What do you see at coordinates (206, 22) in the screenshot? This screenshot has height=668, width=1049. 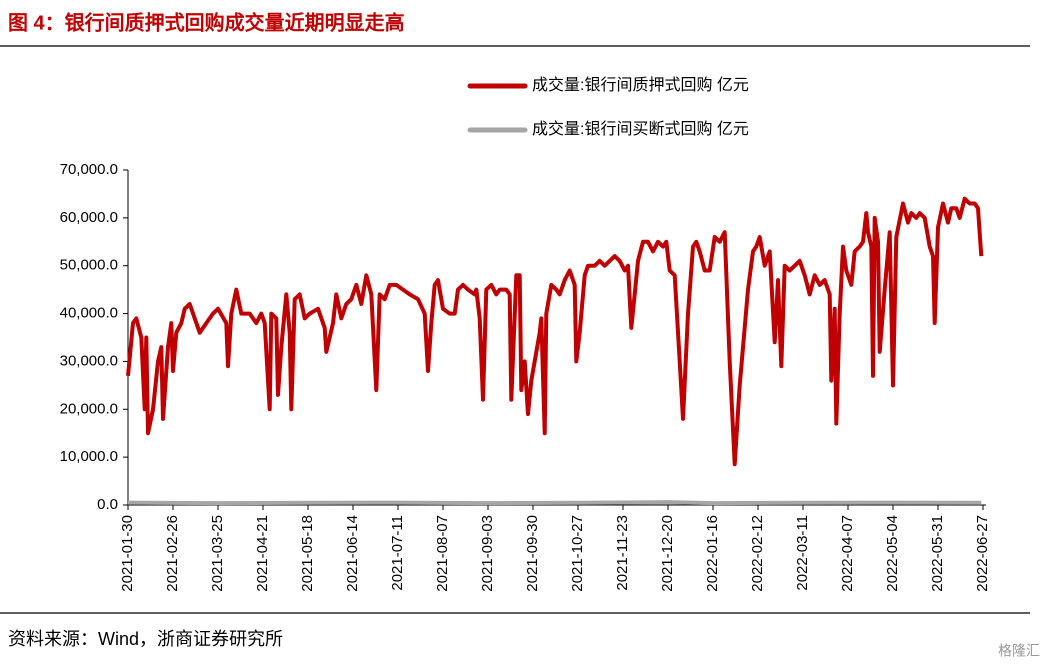 I see `chart-title: 图 4：银行间质押式回购成交量近期明显走高` at bounding box center [206, 22].